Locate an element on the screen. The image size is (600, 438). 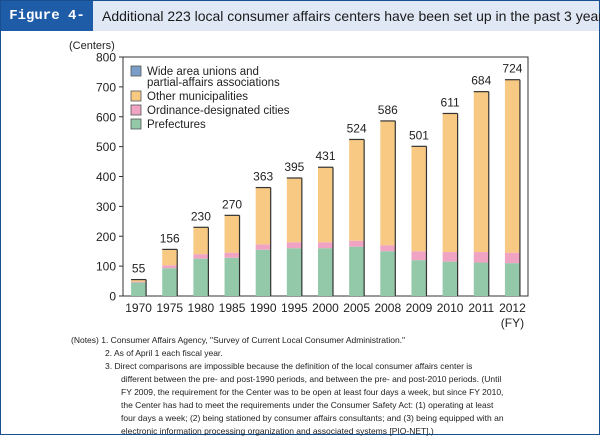
bar-total-label: 395 is located at coordinates (294, 167).